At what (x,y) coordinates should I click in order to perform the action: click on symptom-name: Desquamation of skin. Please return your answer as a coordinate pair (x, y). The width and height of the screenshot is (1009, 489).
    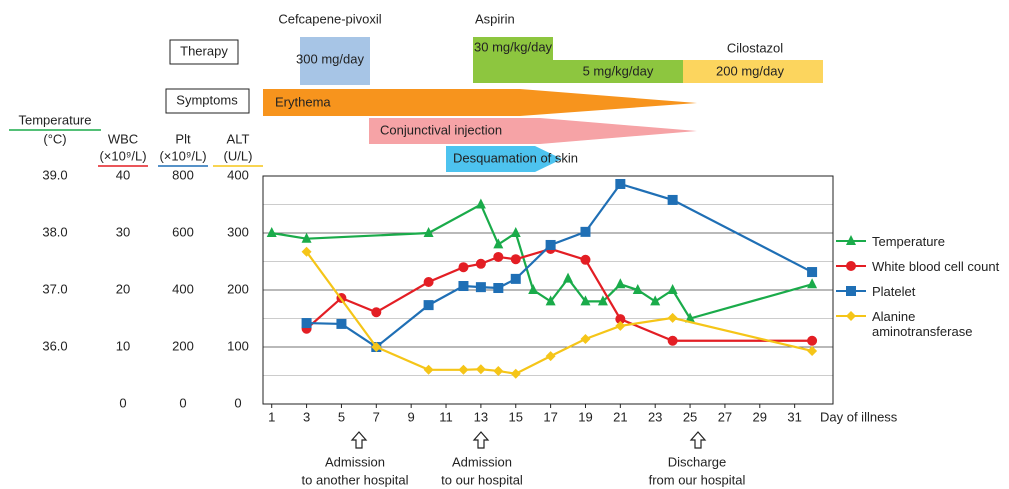
    Looking at the image, I should click on (515, 157).